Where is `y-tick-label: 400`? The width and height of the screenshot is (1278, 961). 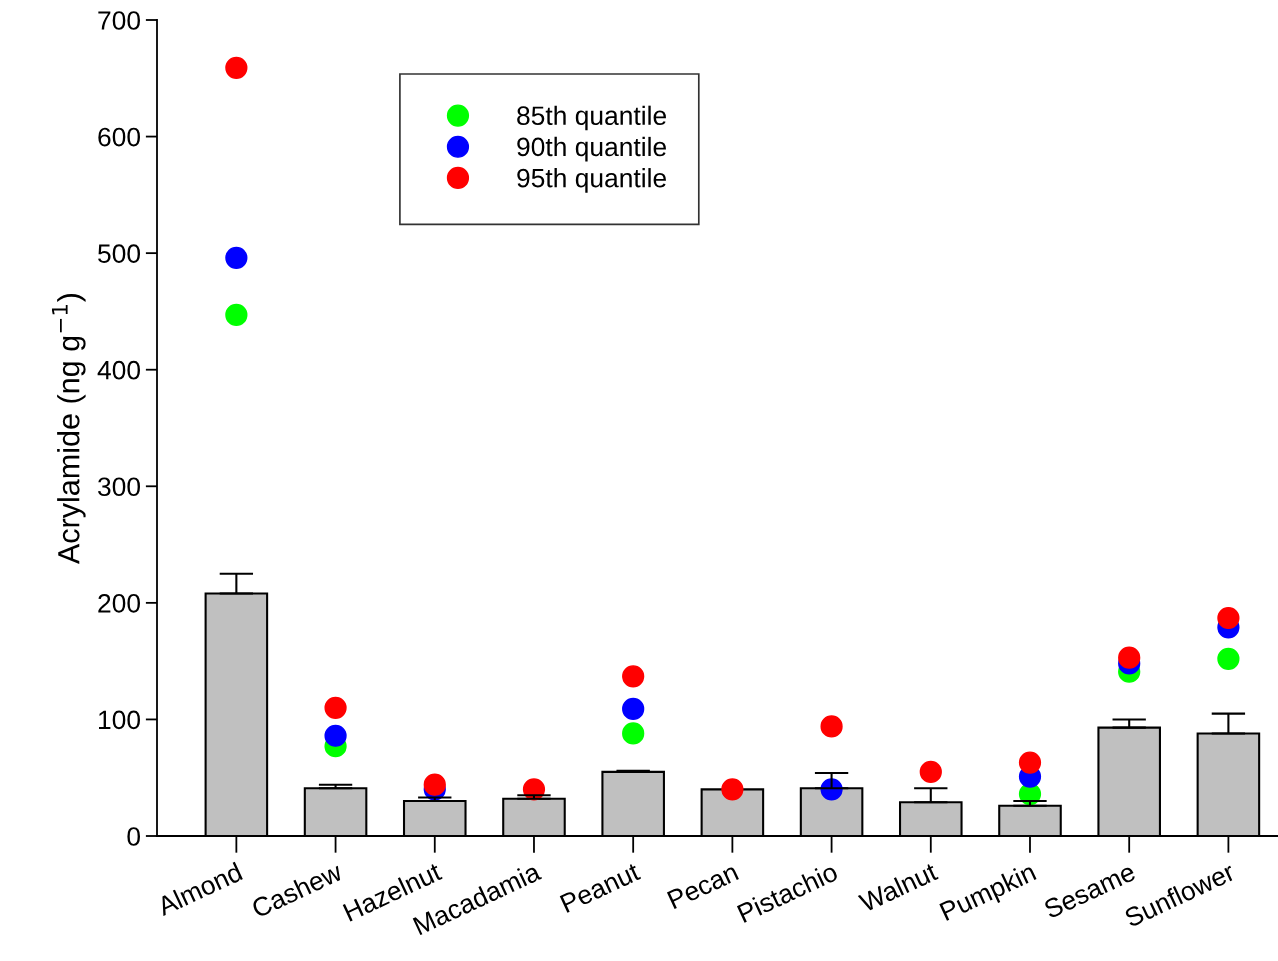 y-tick-label: 400 is located at coordinates (118, 370).